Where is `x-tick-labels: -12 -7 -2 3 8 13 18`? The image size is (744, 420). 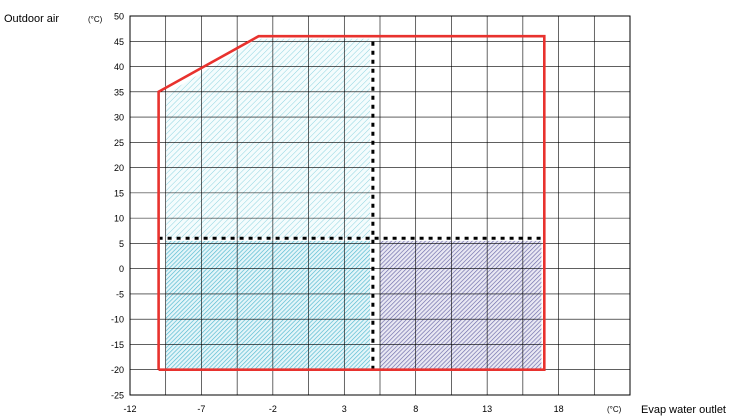 x-tick-labels: -12 -7 -2 3 8 13 18 is located at coordinates (343, 409).